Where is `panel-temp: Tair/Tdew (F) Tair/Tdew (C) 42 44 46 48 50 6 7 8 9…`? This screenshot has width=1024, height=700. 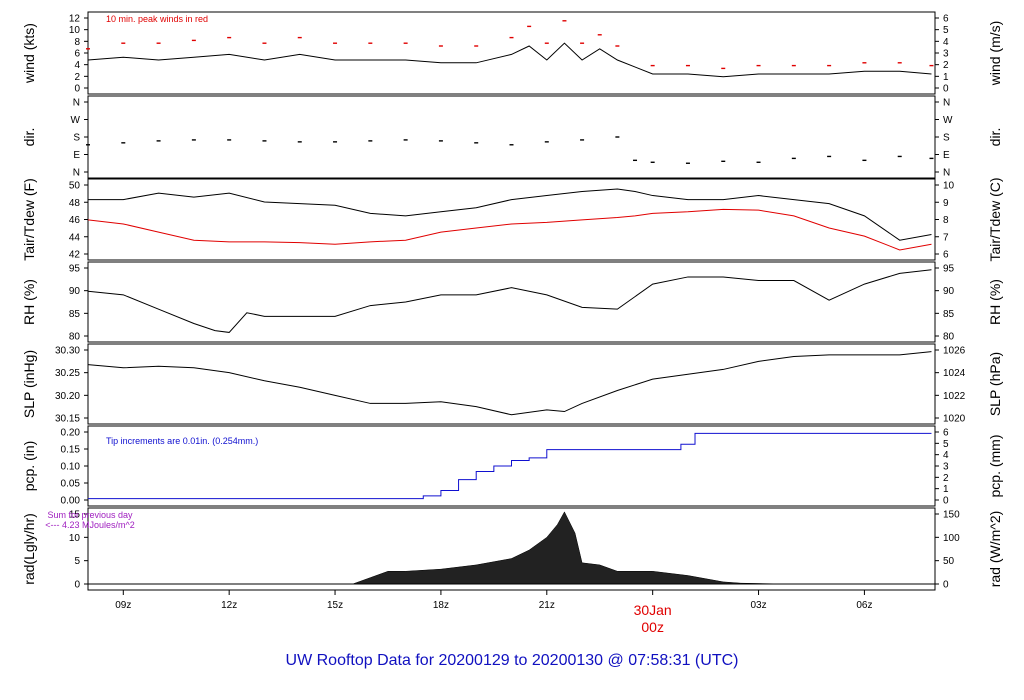 panel-temp: Tair/Tdew (F) Tair/Tdew (C) 42 44 46 48 50 6 7 8 9… is located at coordinates (512, 219).